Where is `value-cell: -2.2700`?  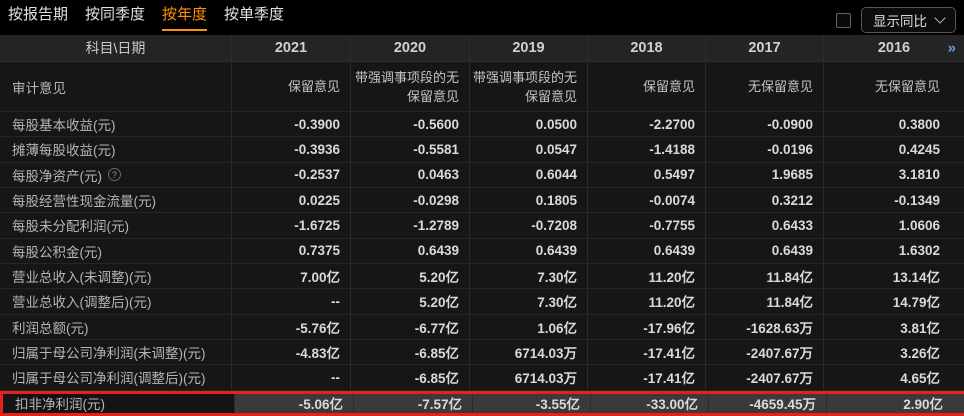
value-cell: -2.2700 is located at coordinates (647, 124).